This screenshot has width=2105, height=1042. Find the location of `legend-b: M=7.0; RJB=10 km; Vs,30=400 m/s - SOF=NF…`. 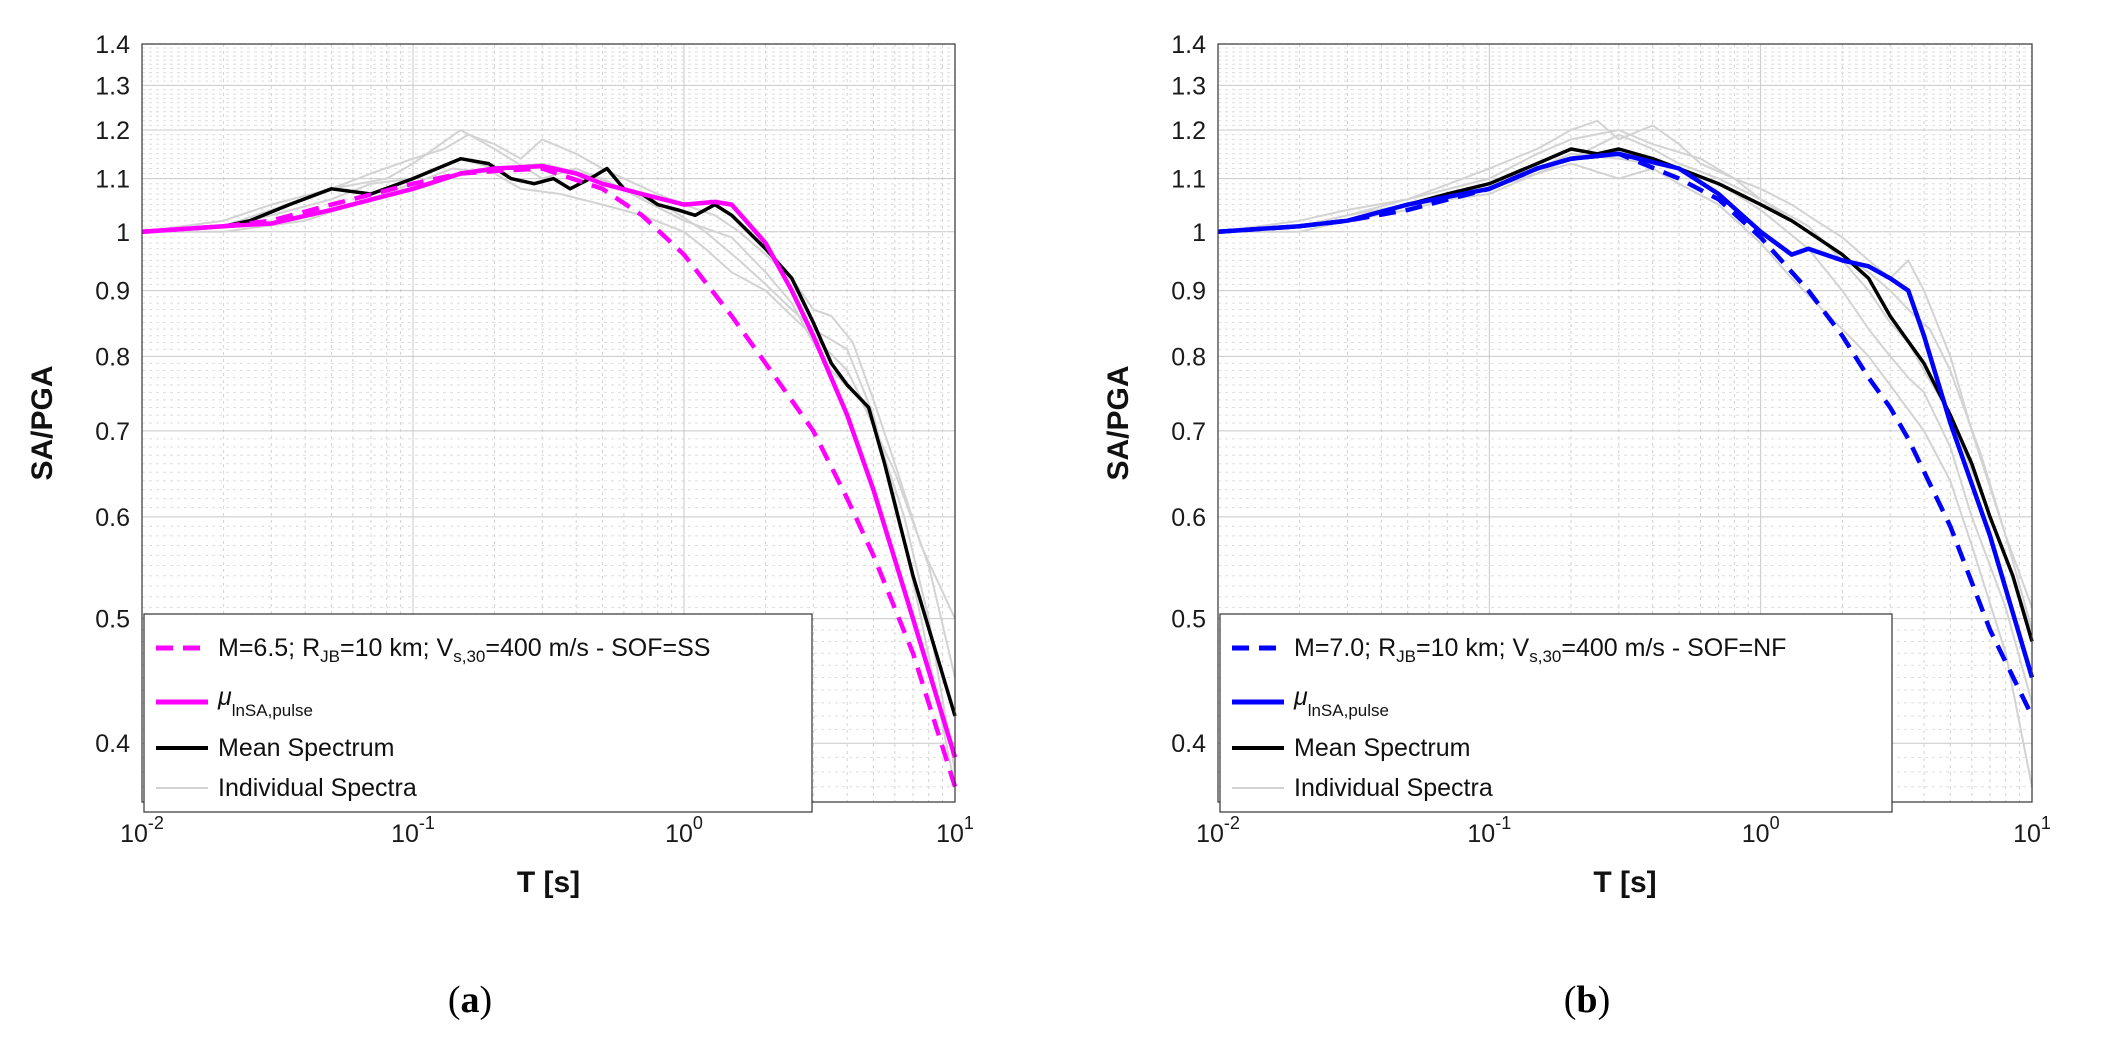

legend-b: M=7.0; RJB=10 km; Vs,30=400 m/s - SOF=NF… is located at coordinates (1556, 713).